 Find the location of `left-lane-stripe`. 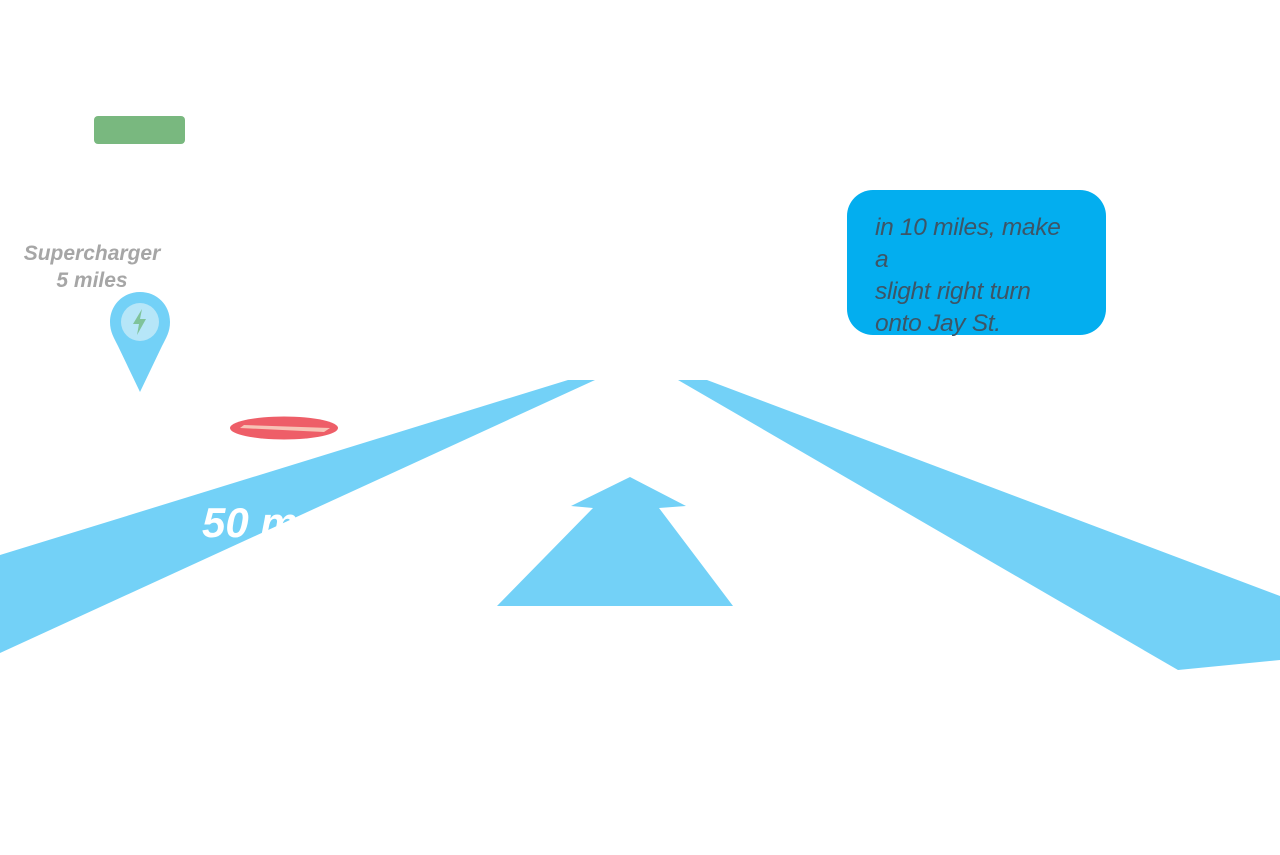

left-lane-stripe is located at coordinates (297, 516).